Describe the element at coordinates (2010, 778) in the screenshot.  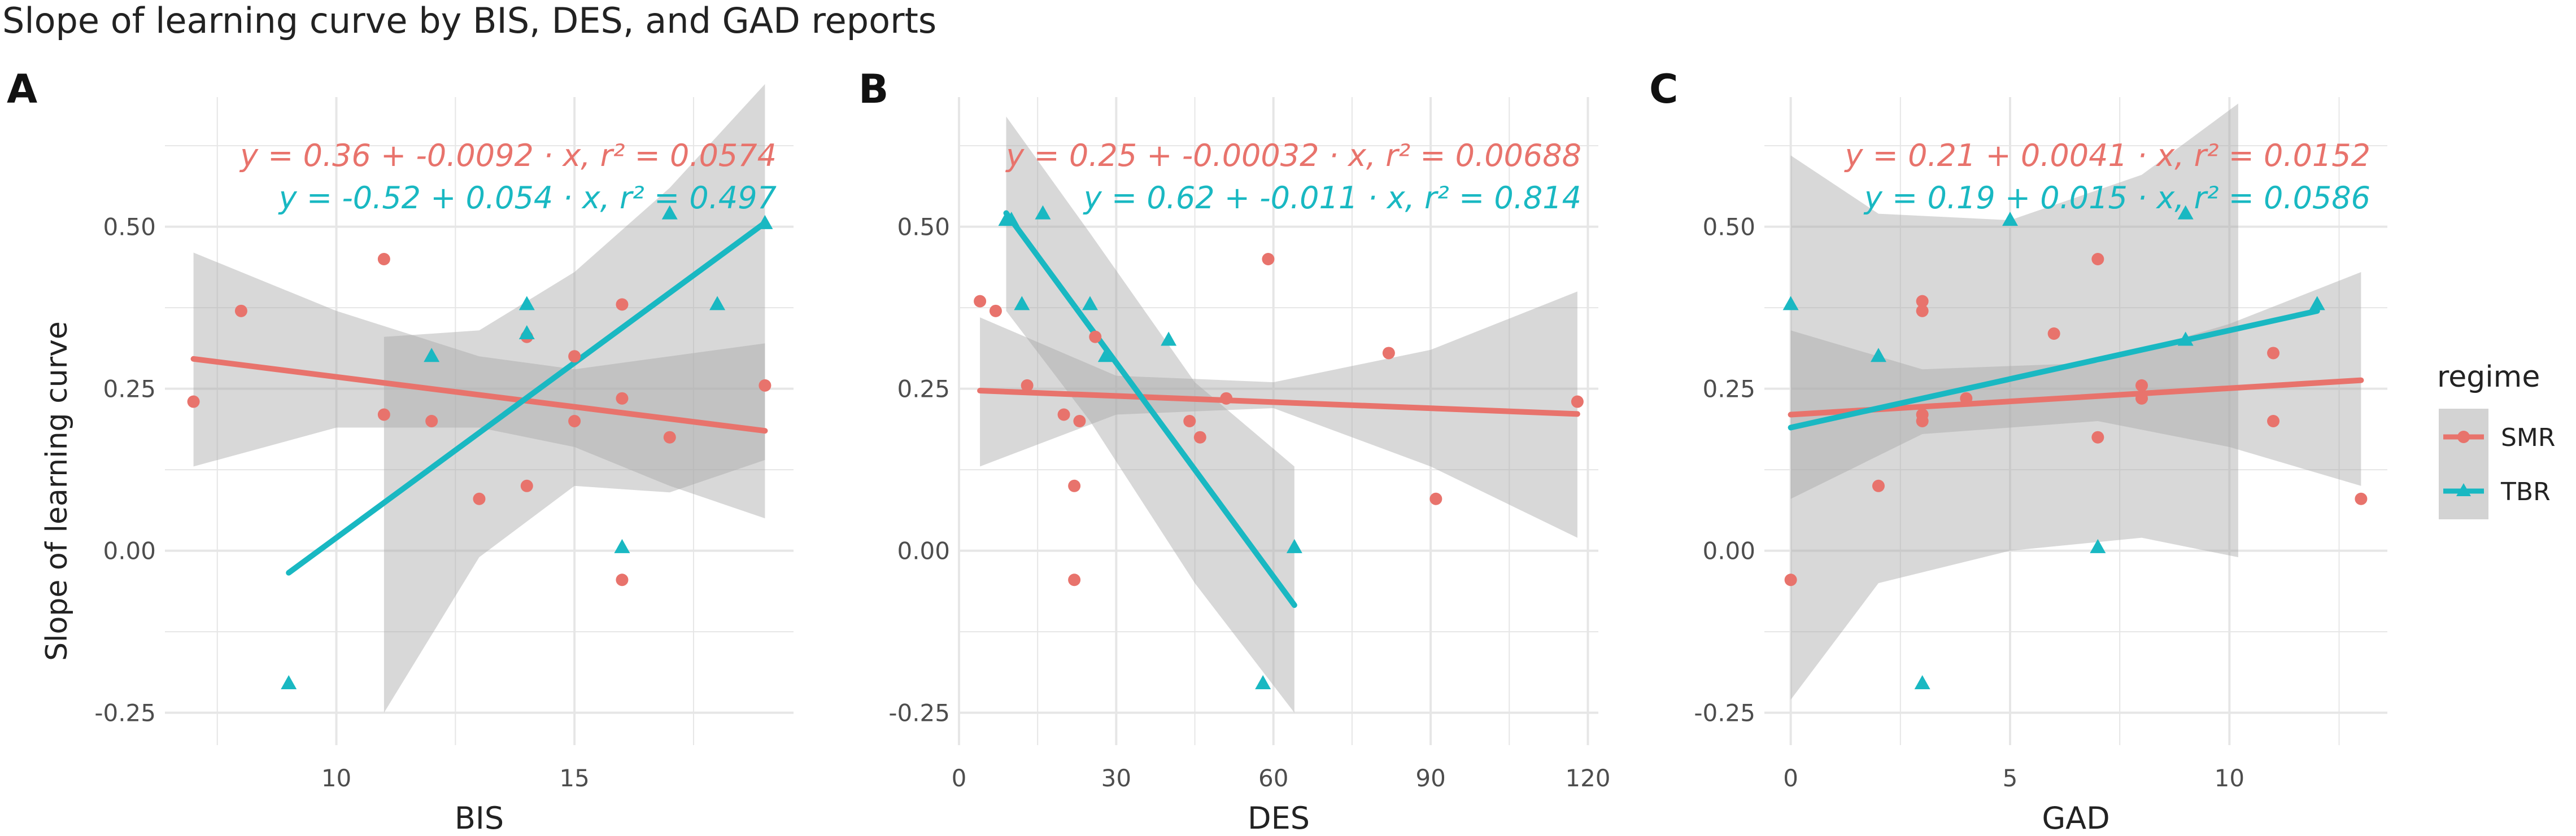
I see `x-tick-label: 5` at that location.